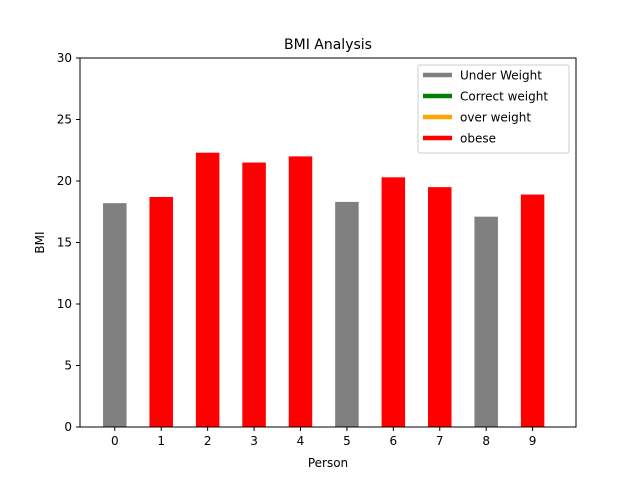 Image resolution: width=640 pixels, height=480 pixels. I want to click on legend-label: Under Weight, so click(501, 76).